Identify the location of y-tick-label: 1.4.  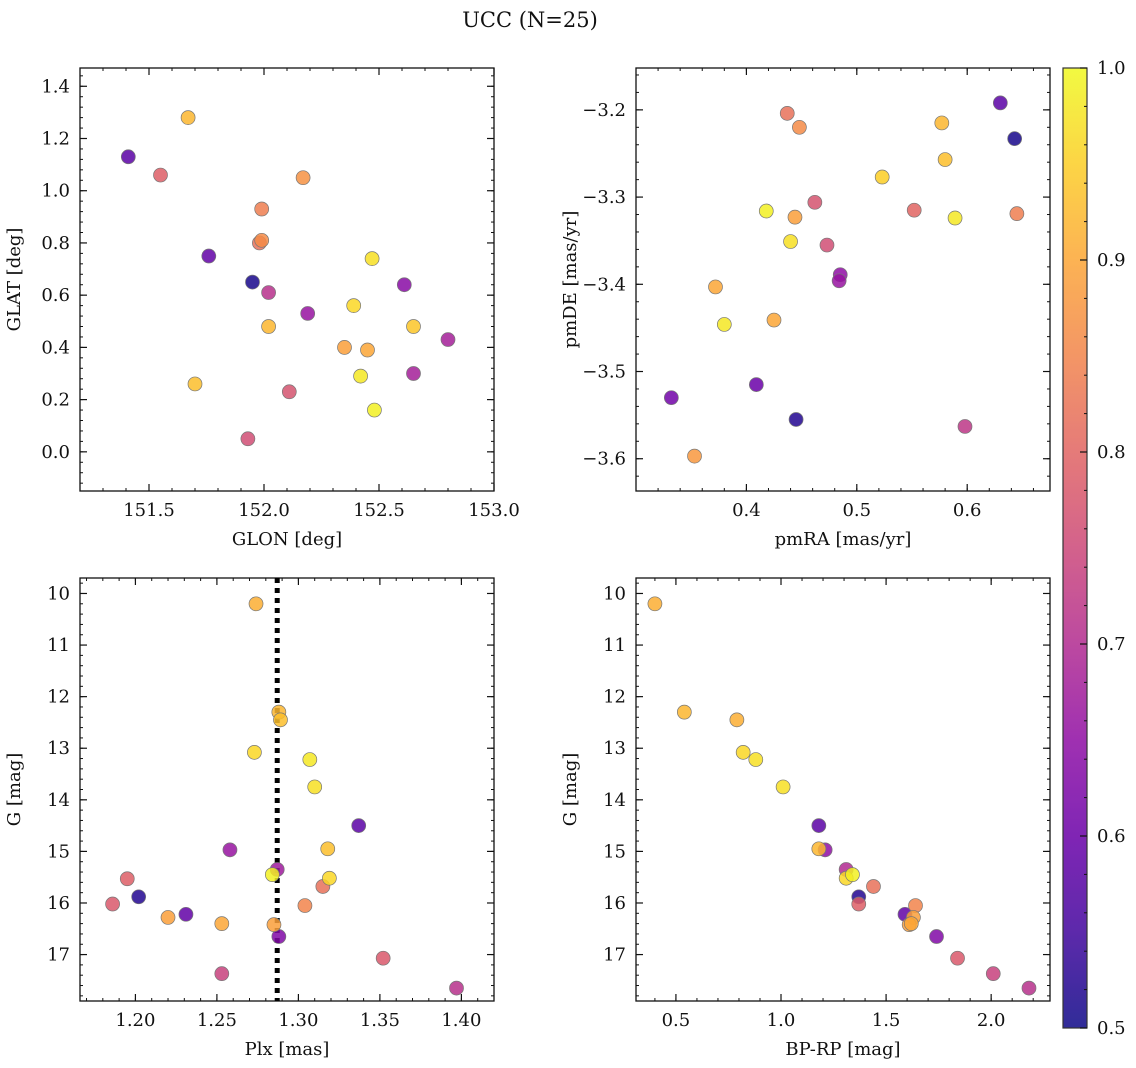
(55, 86).